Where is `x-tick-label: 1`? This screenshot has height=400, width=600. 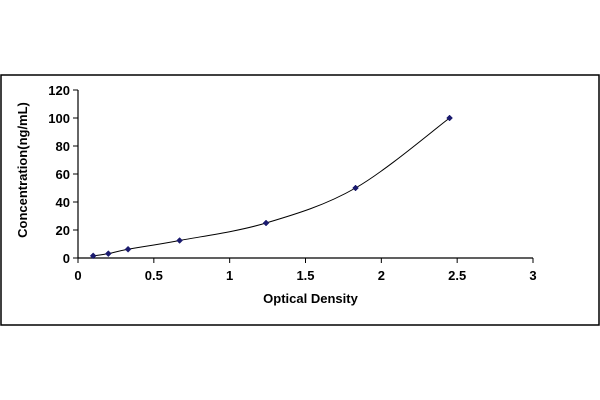 x-tick-label: 1 is located at coordinates (229, 275).